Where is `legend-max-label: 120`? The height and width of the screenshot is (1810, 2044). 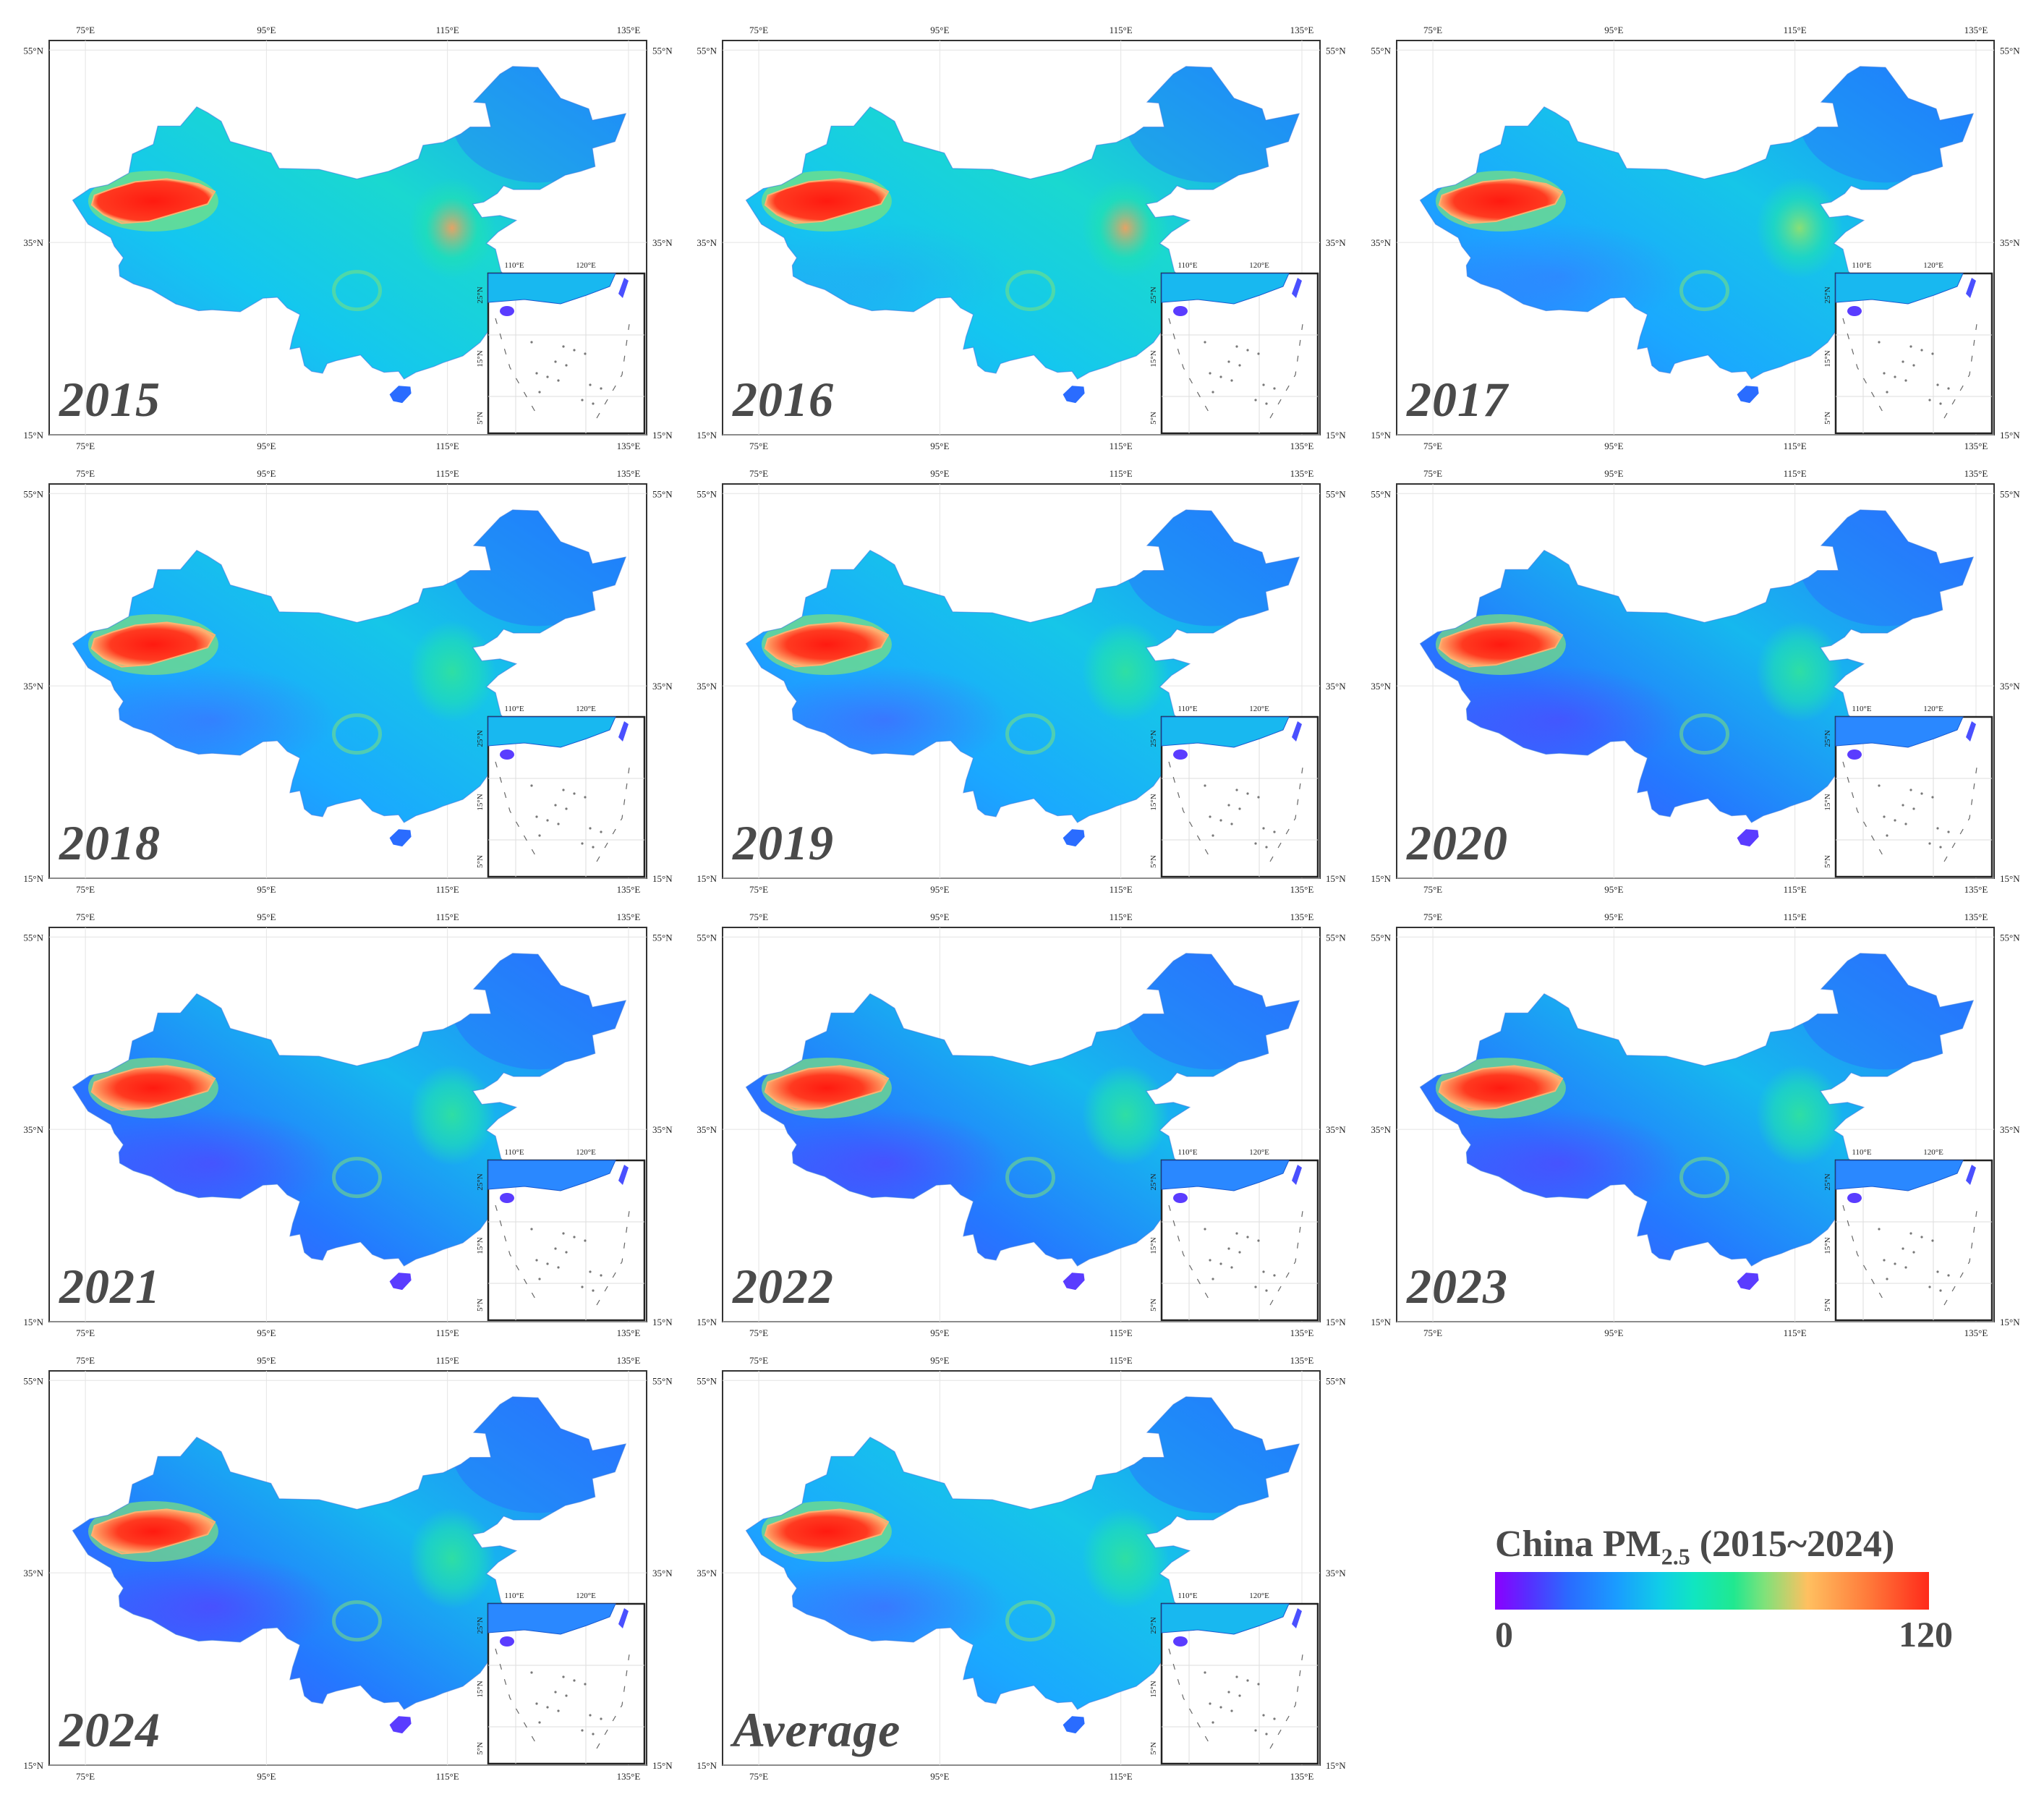
legend-max-label: 120 is located at coordinates (1926, 1634).